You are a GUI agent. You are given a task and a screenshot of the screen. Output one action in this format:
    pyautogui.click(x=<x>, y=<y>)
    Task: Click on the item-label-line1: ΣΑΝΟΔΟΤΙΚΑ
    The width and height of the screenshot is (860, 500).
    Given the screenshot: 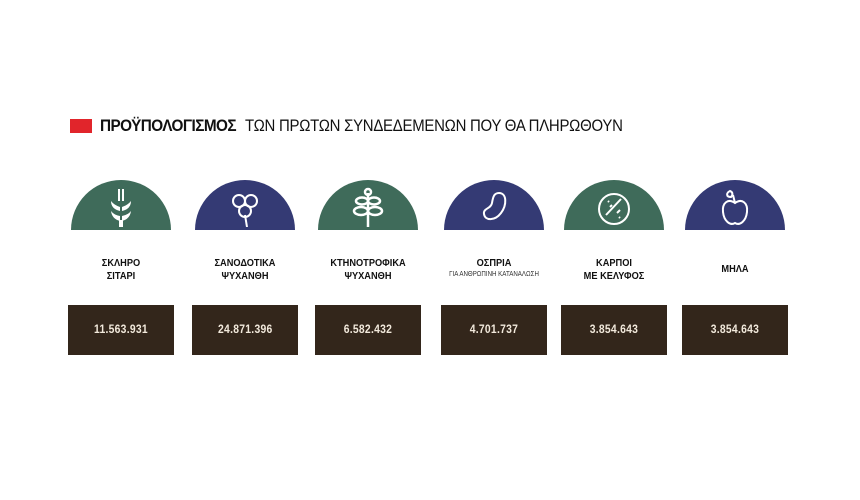 What is the action you would take?
    pyautogui.click(x=245, y=263)
    